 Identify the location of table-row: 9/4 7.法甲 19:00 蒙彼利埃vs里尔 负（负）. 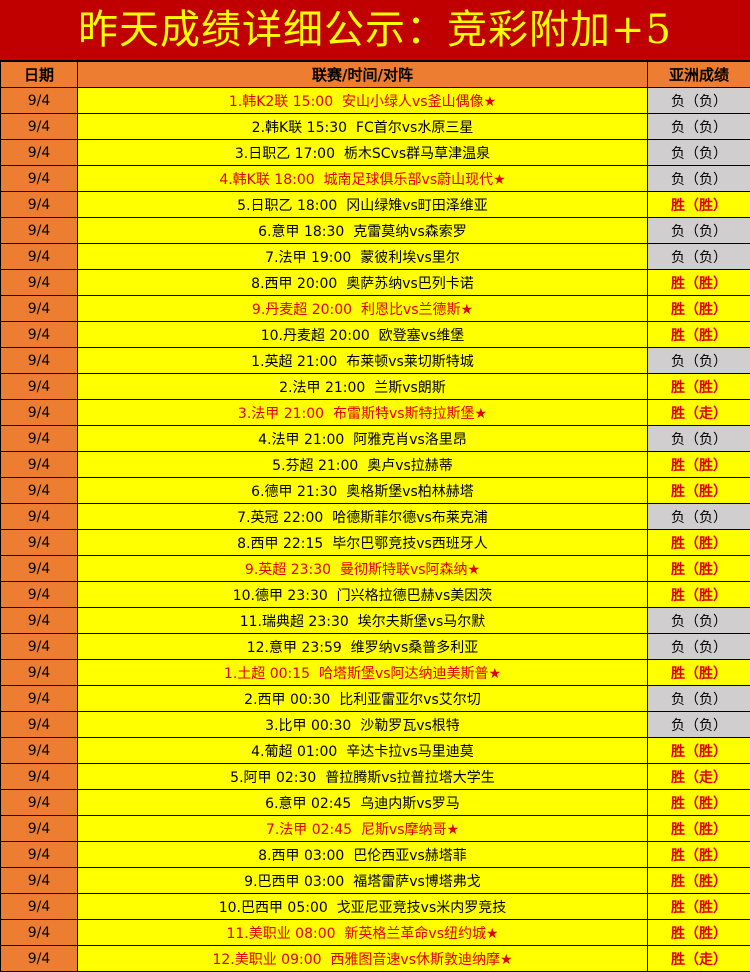
(375, 256).